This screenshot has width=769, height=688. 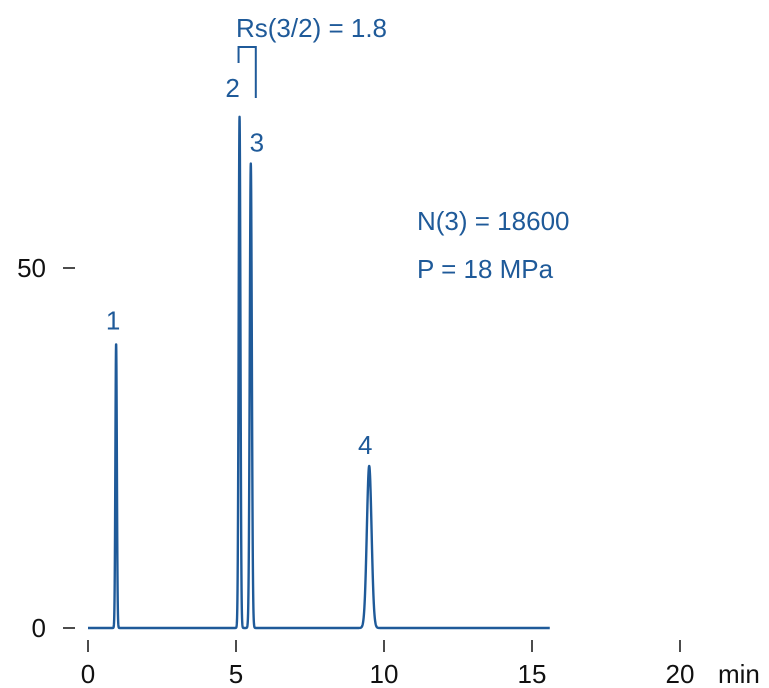 I want to click on plate-count-annotation: N(3) = 18600, so click(x=493, y=221).